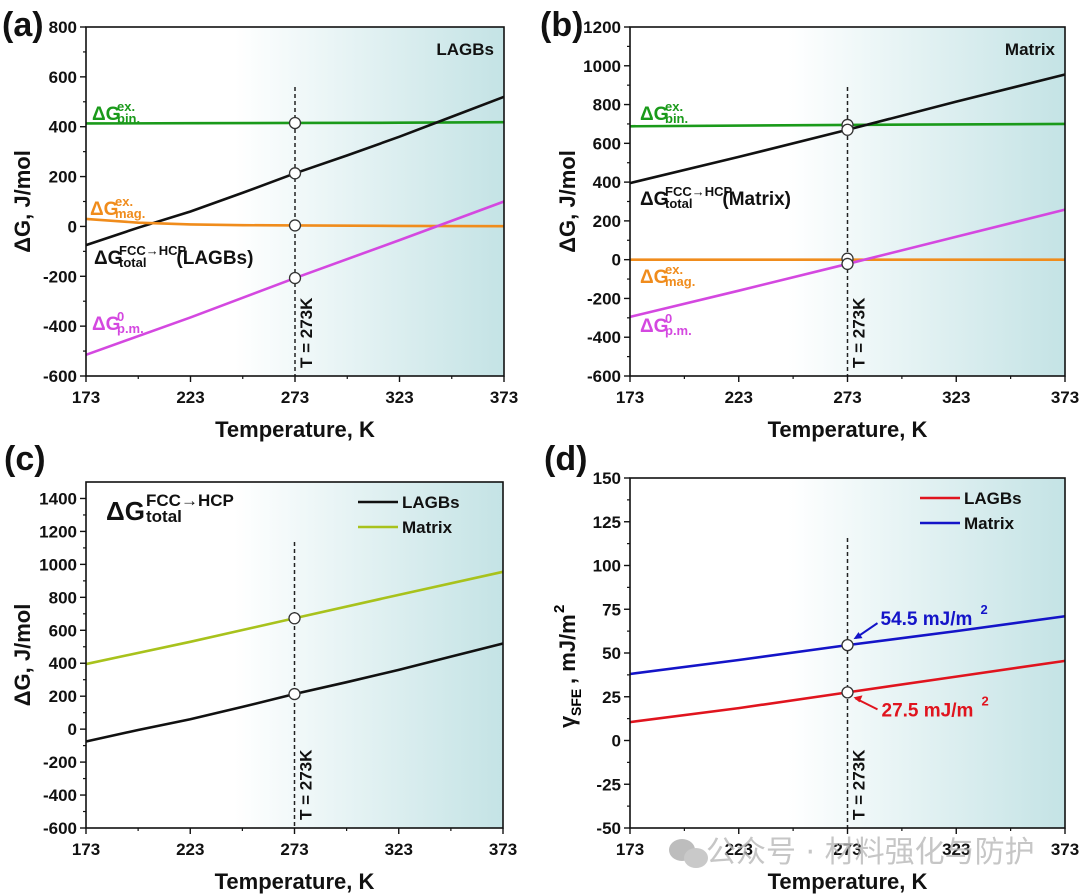  What do you see at coordinates (608, 784) in the screenshot?
I see `y-tick-label: -25` at bounding box center [608, 784].